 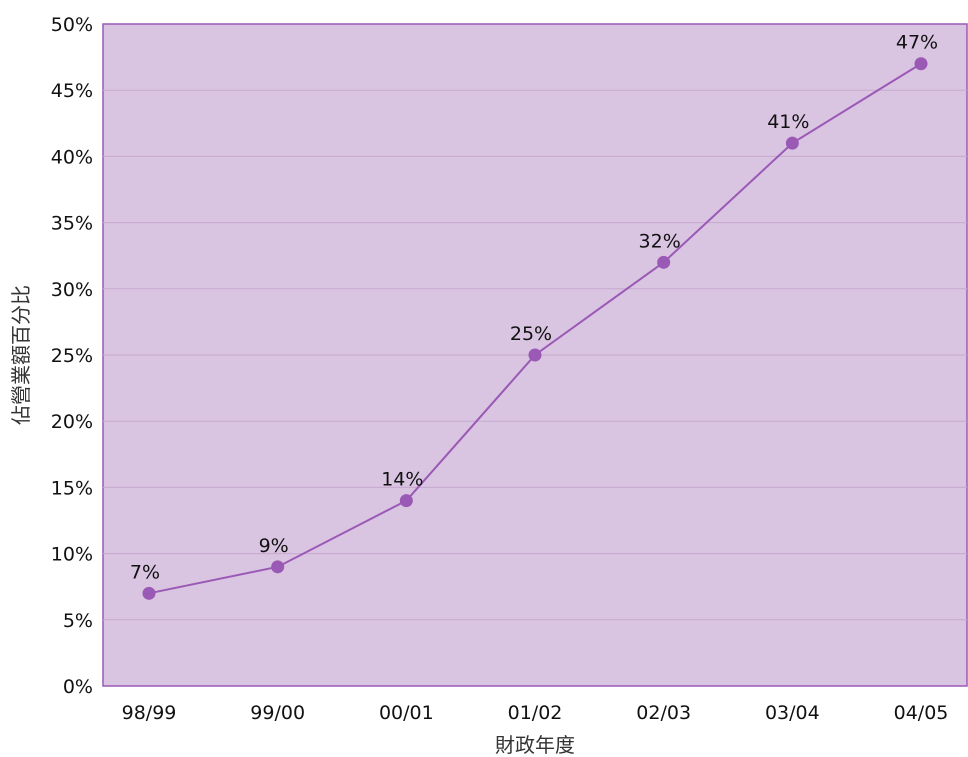 What do you see at coordinates (660, 241) in the screenshot?
I see `data-label: 32%` at bounding box center [660, 241].